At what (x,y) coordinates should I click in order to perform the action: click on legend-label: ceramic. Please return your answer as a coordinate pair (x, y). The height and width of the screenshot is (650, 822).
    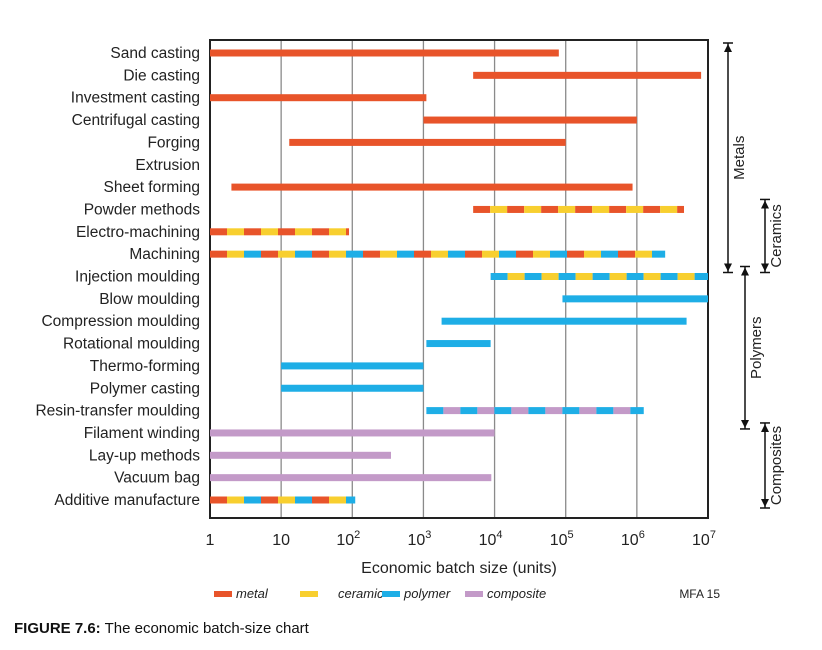
    Looking at the image, I should click on (361, 593).